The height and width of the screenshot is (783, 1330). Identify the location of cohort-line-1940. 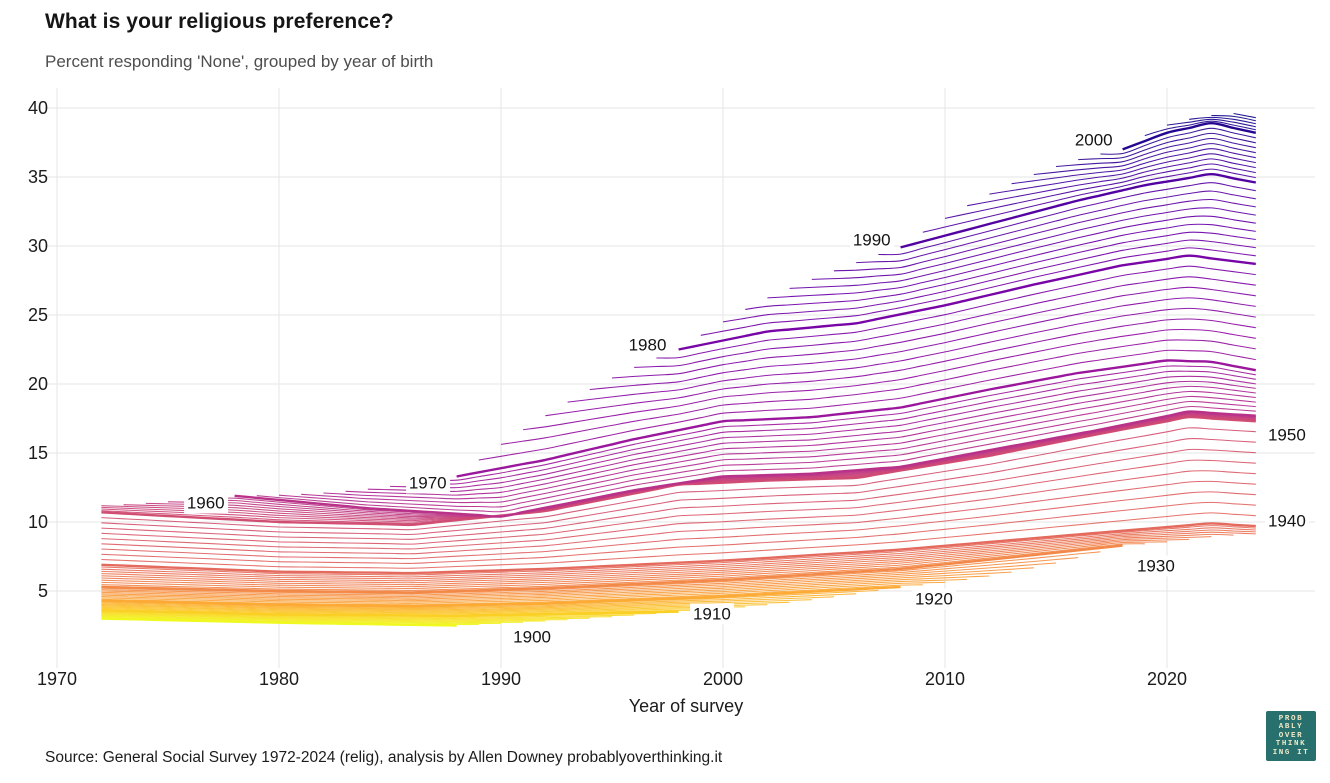
(678, 548).